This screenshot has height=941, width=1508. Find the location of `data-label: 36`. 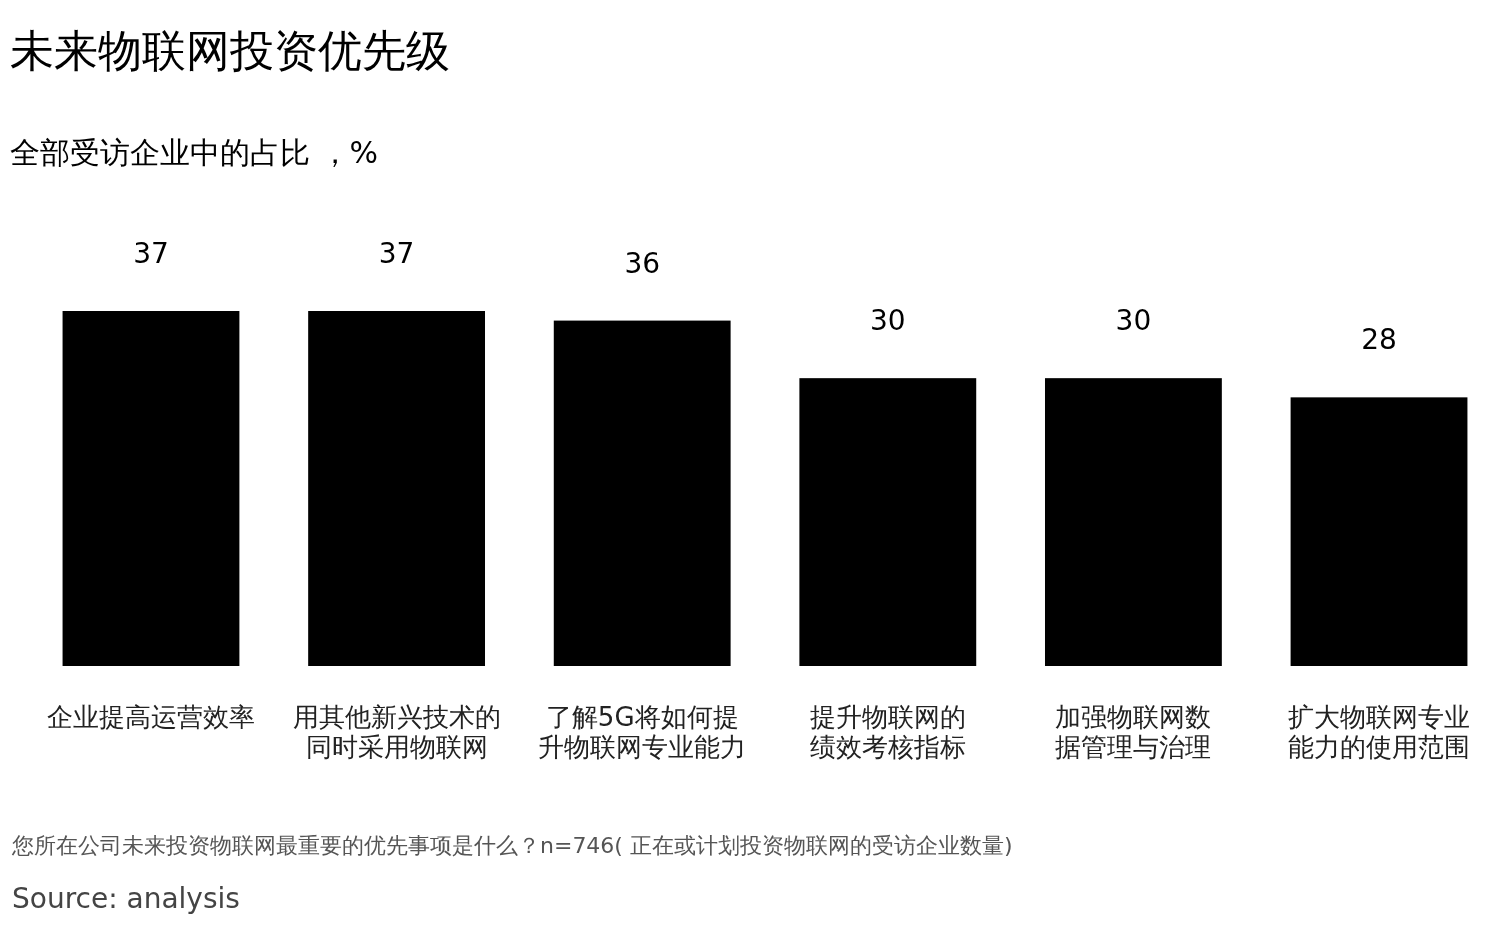

data-label: 36 is located at coordinates (642, 263).